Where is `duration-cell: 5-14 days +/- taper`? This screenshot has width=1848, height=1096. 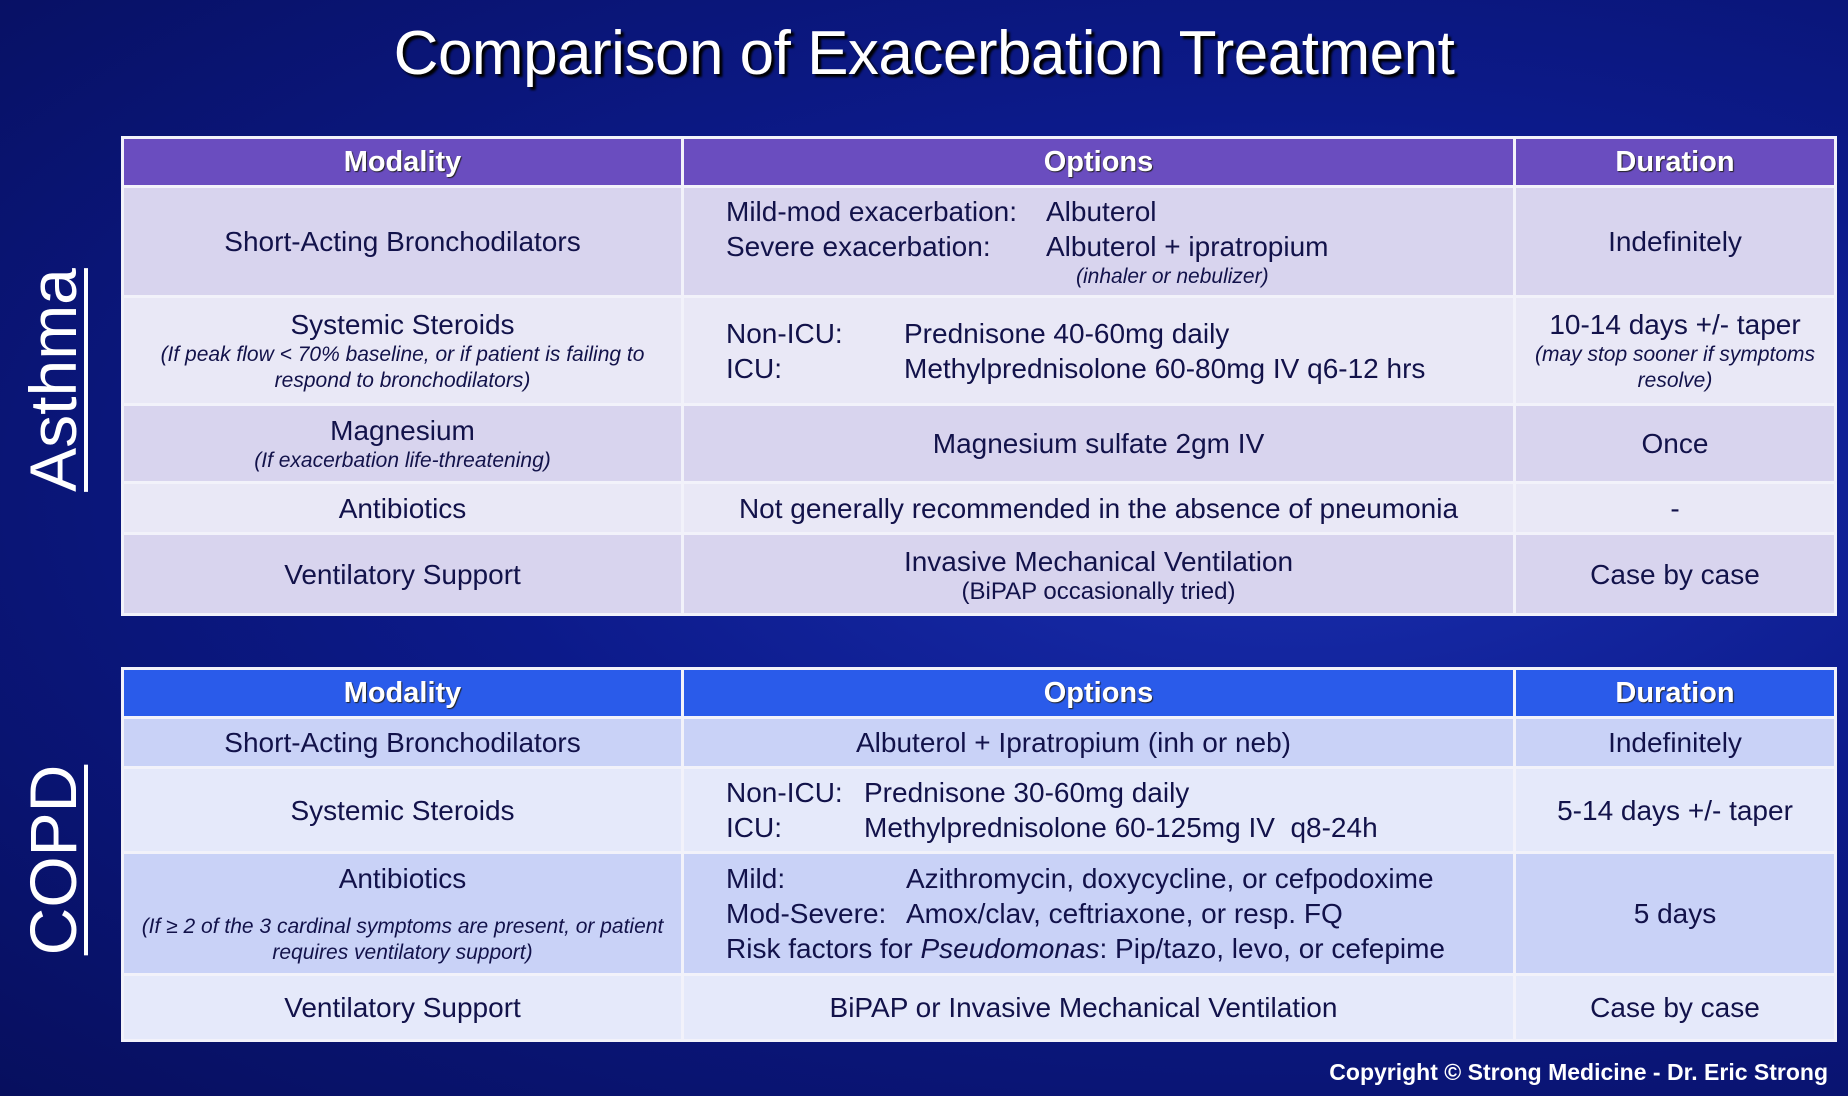 duration-cell: 5-14 days +/- taper is located at coordinates (1675, 810).